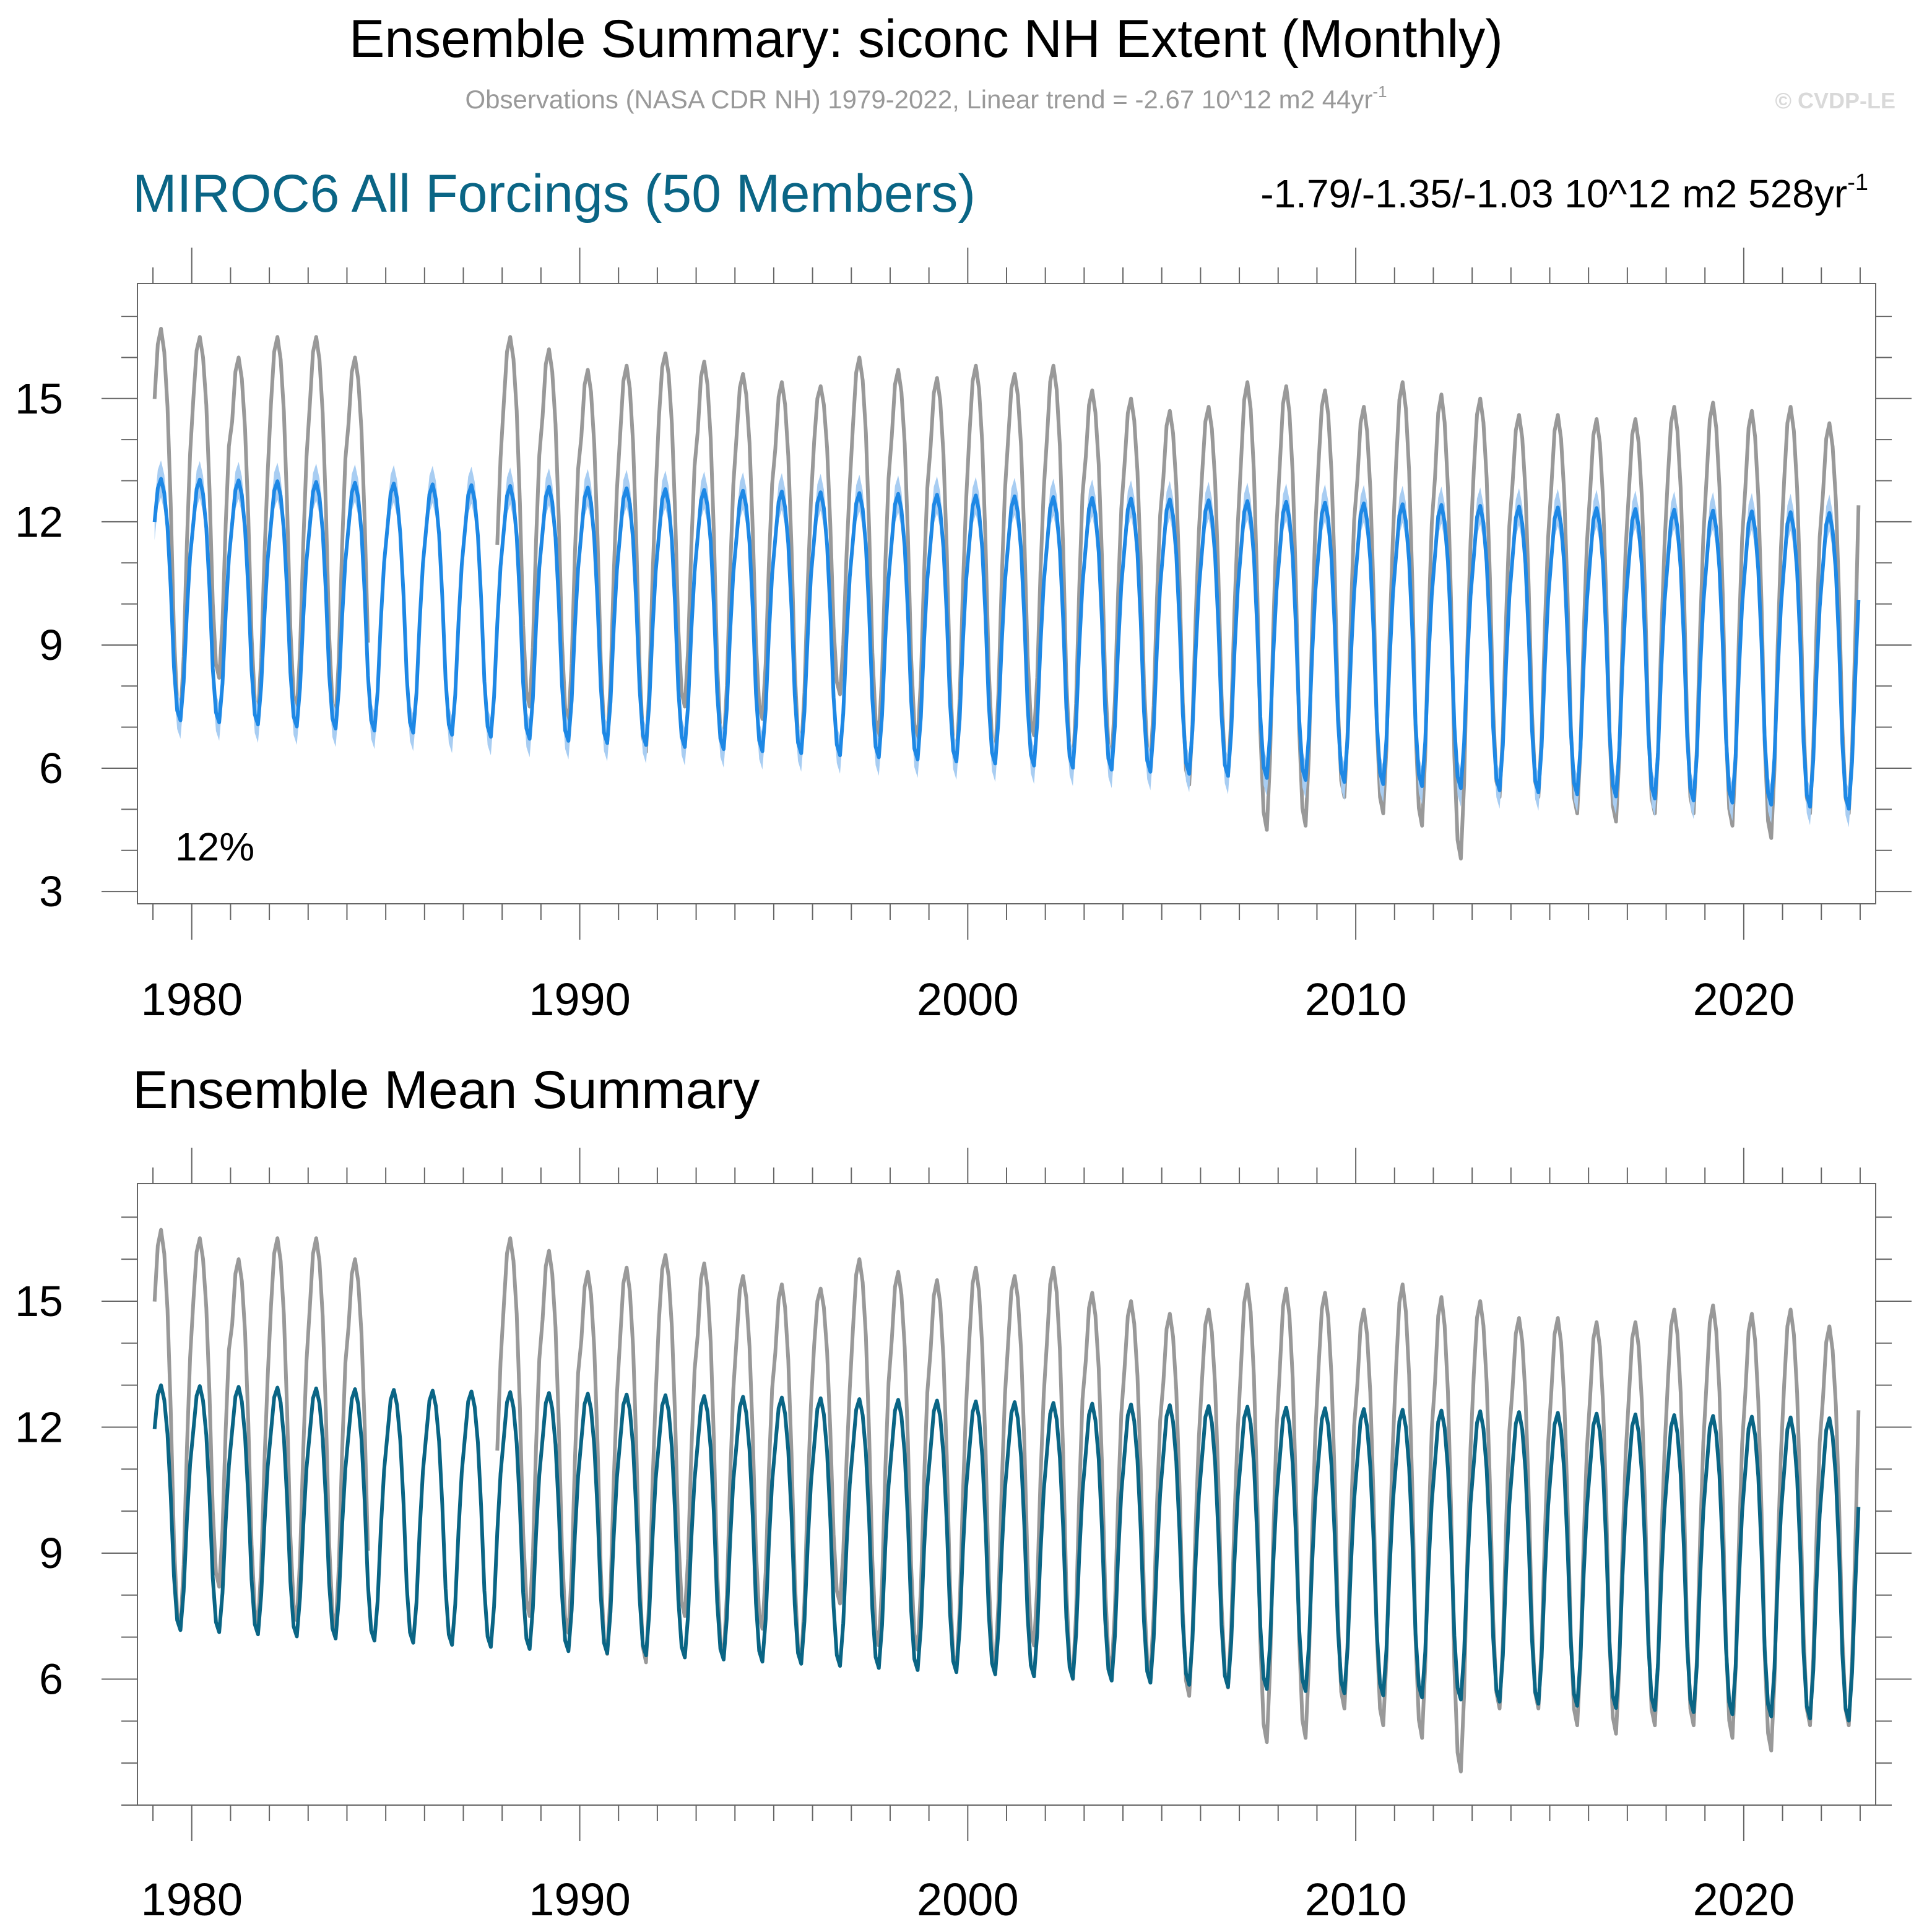  I want to click on bottom-x-axis-labels: 1980 1990 2000 2010 2020, so click(968, 1899).